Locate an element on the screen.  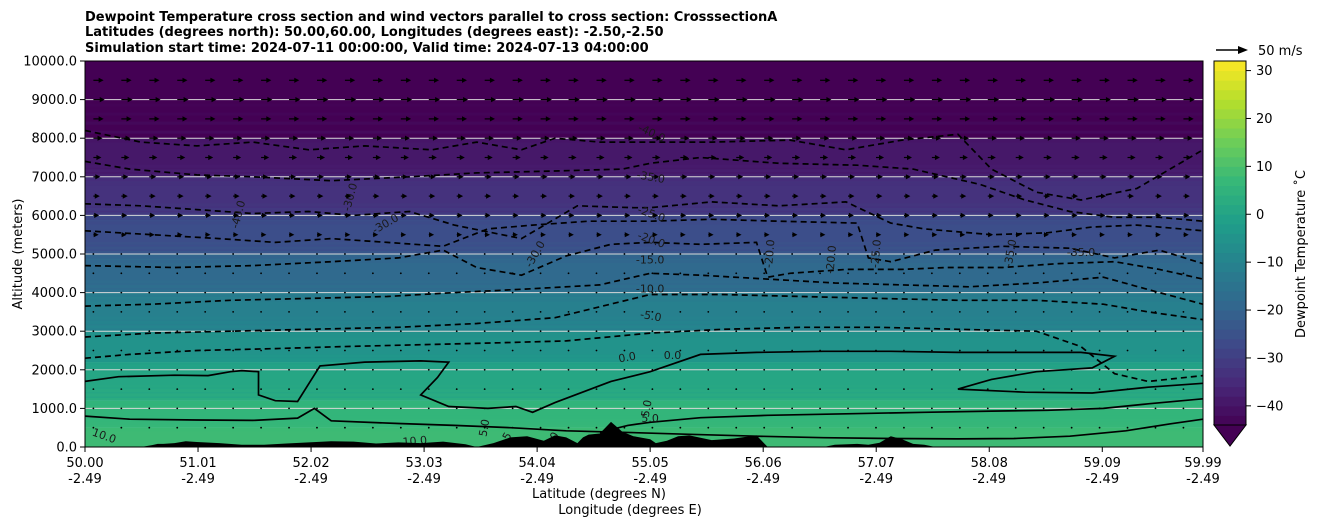
y-tick-label: 0.0 is located at coordinates (66, 448).